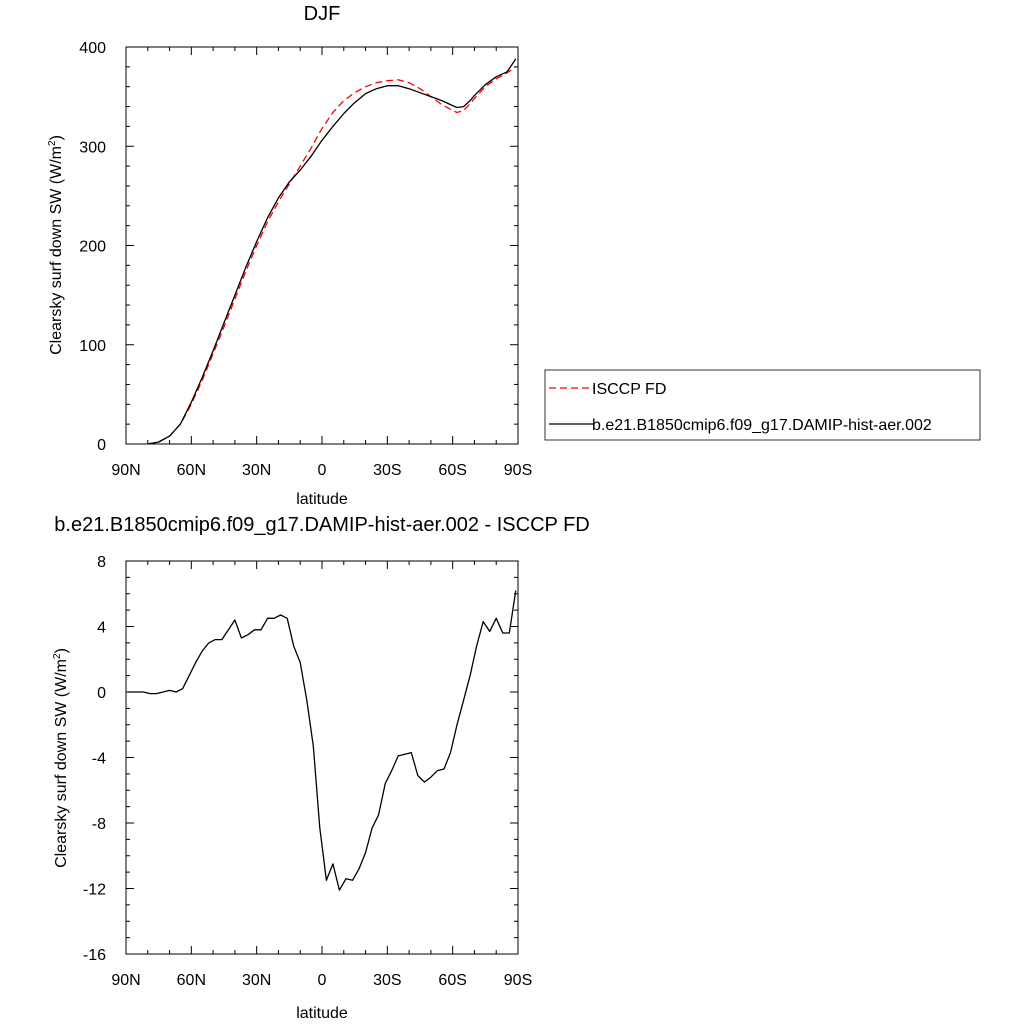 Image resolution: width=1024 pixels, height=1024 pixels. Describe the element at coordinates (92, 247) in the screenshot. I see `top-y-tick-label: 200` at that location.